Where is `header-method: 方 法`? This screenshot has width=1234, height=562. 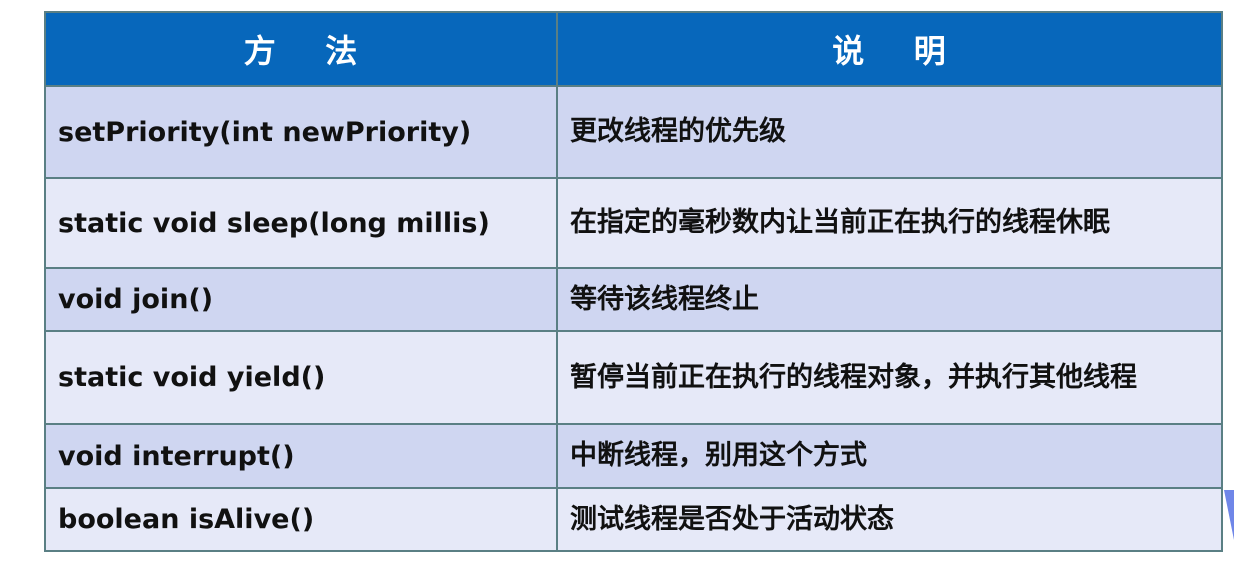
header-method: 方 法 is located at coordinates (301, 49).